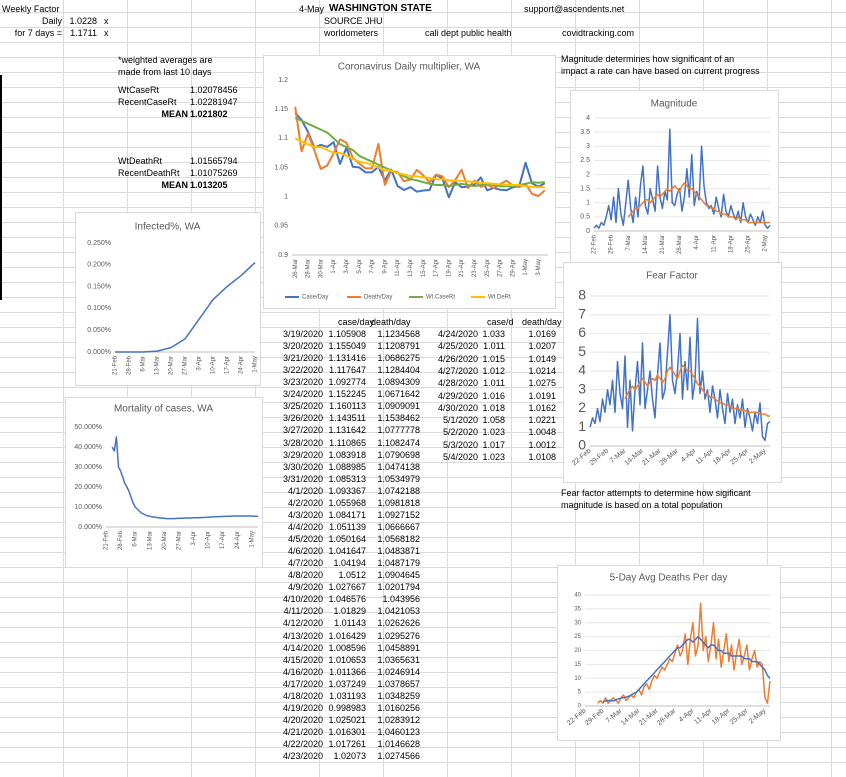  What do you see at coordinates (305, 526) in the screenshot?
I see `table-cell: 4/4/2020` at bounding box center [305, 526].